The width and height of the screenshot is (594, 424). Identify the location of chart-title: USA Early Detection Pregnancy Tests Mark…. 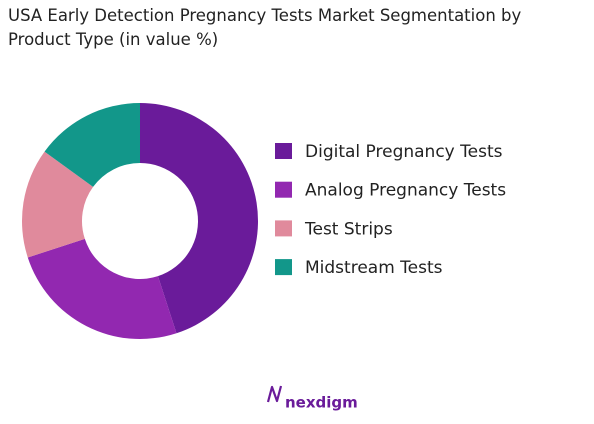
(265, 27).